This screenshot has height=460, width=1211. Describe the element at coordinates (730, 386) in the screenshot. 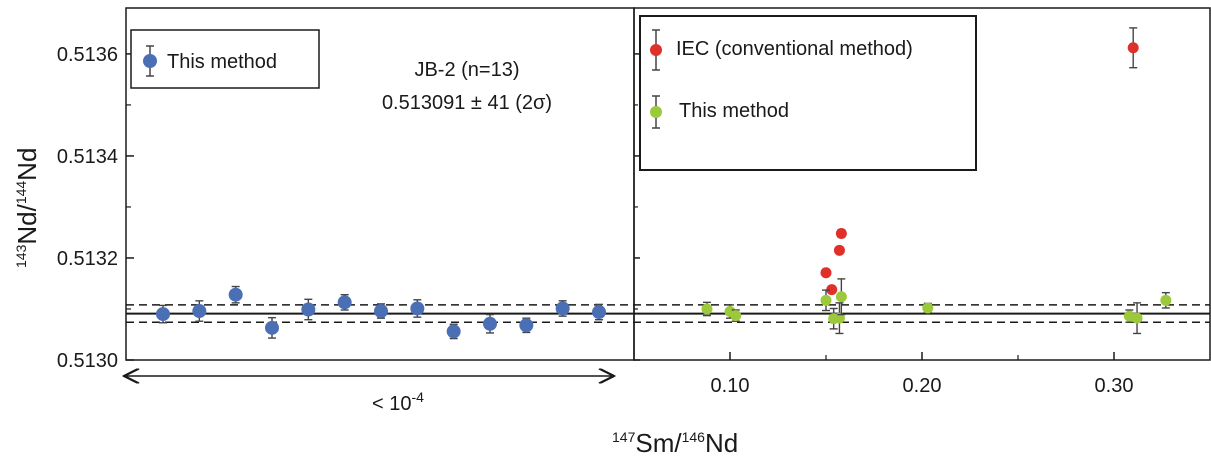

I see `x-tick-label: 0.10` at that location.